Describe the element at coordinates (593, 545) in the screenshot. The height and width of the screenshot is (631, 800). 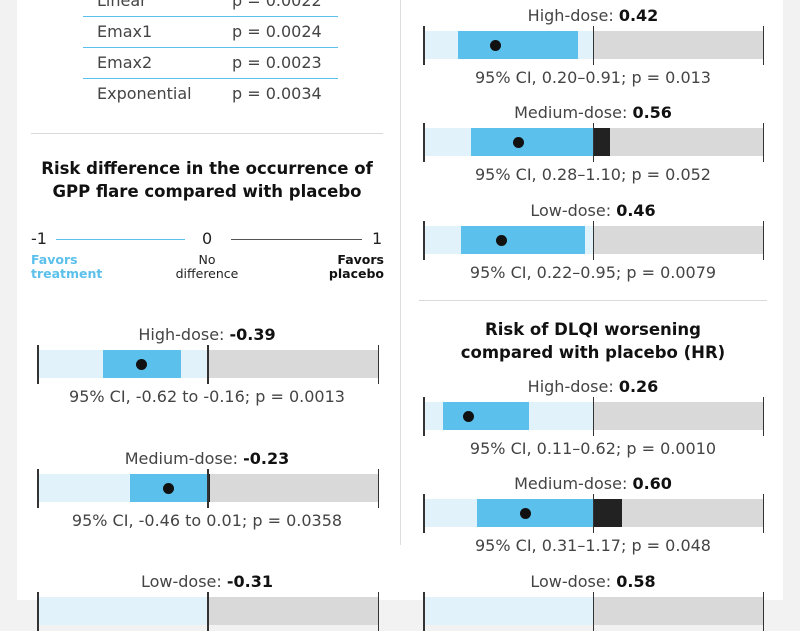
I see `medium-dose-ci-text: 95% CI, 0.31–1.17; p = 0.048` at that location.